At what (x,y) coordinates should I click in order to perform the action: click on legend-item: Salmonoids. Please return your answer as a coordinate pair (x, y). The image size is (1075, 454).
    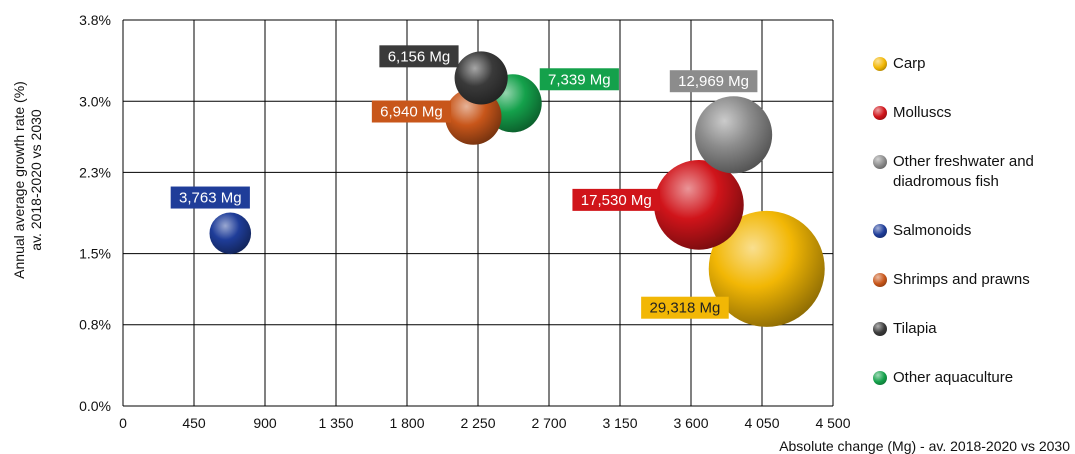
    Looking at the image, I should click on (973, 231).